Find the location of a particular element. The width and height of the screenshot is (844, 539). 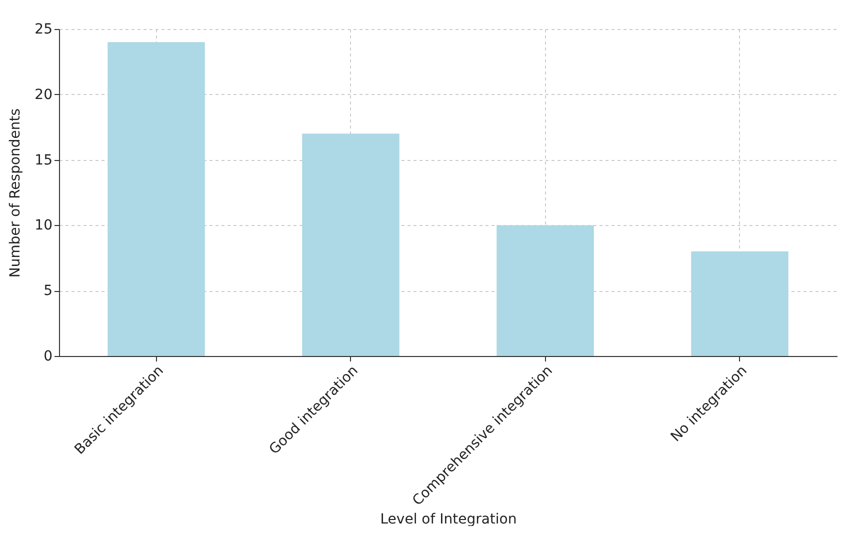

y-tick-label: 5 is located at coordinates (48, 291).